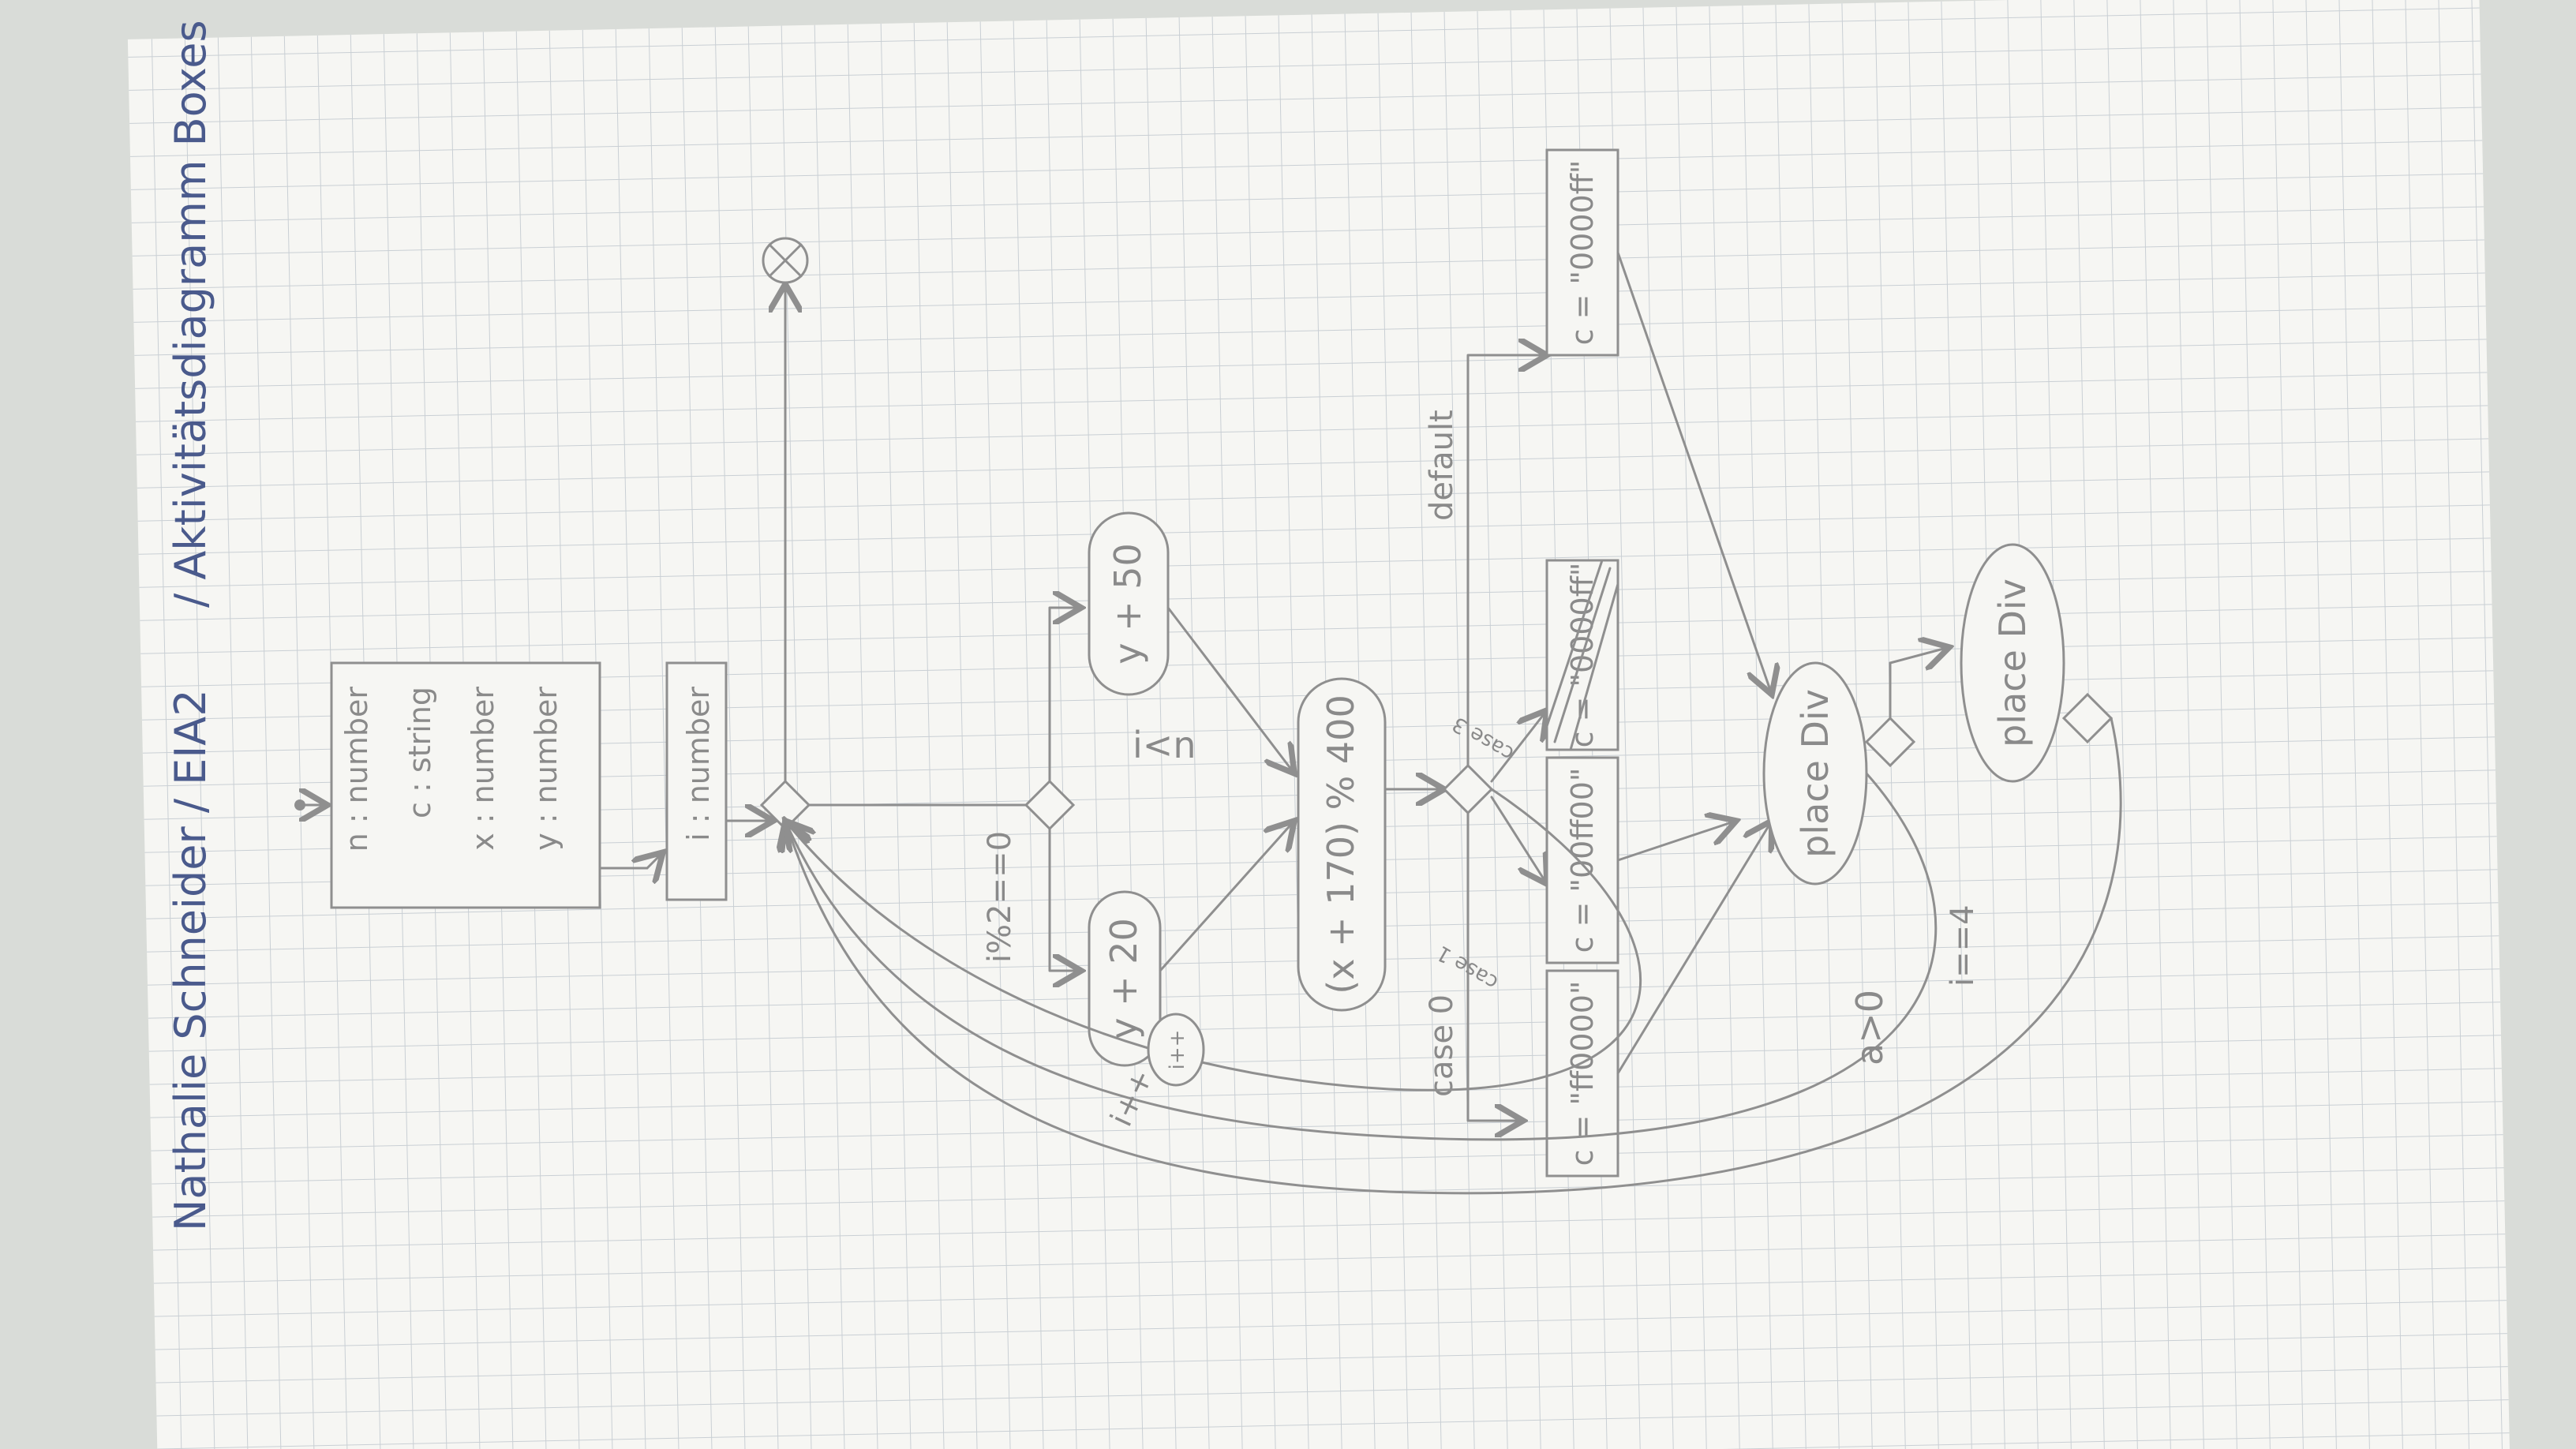 Image resolution: width=2576 pixels, height=1449 pixels. I want to click on y-plus-20-action: y + 20, so click(1125, 978).